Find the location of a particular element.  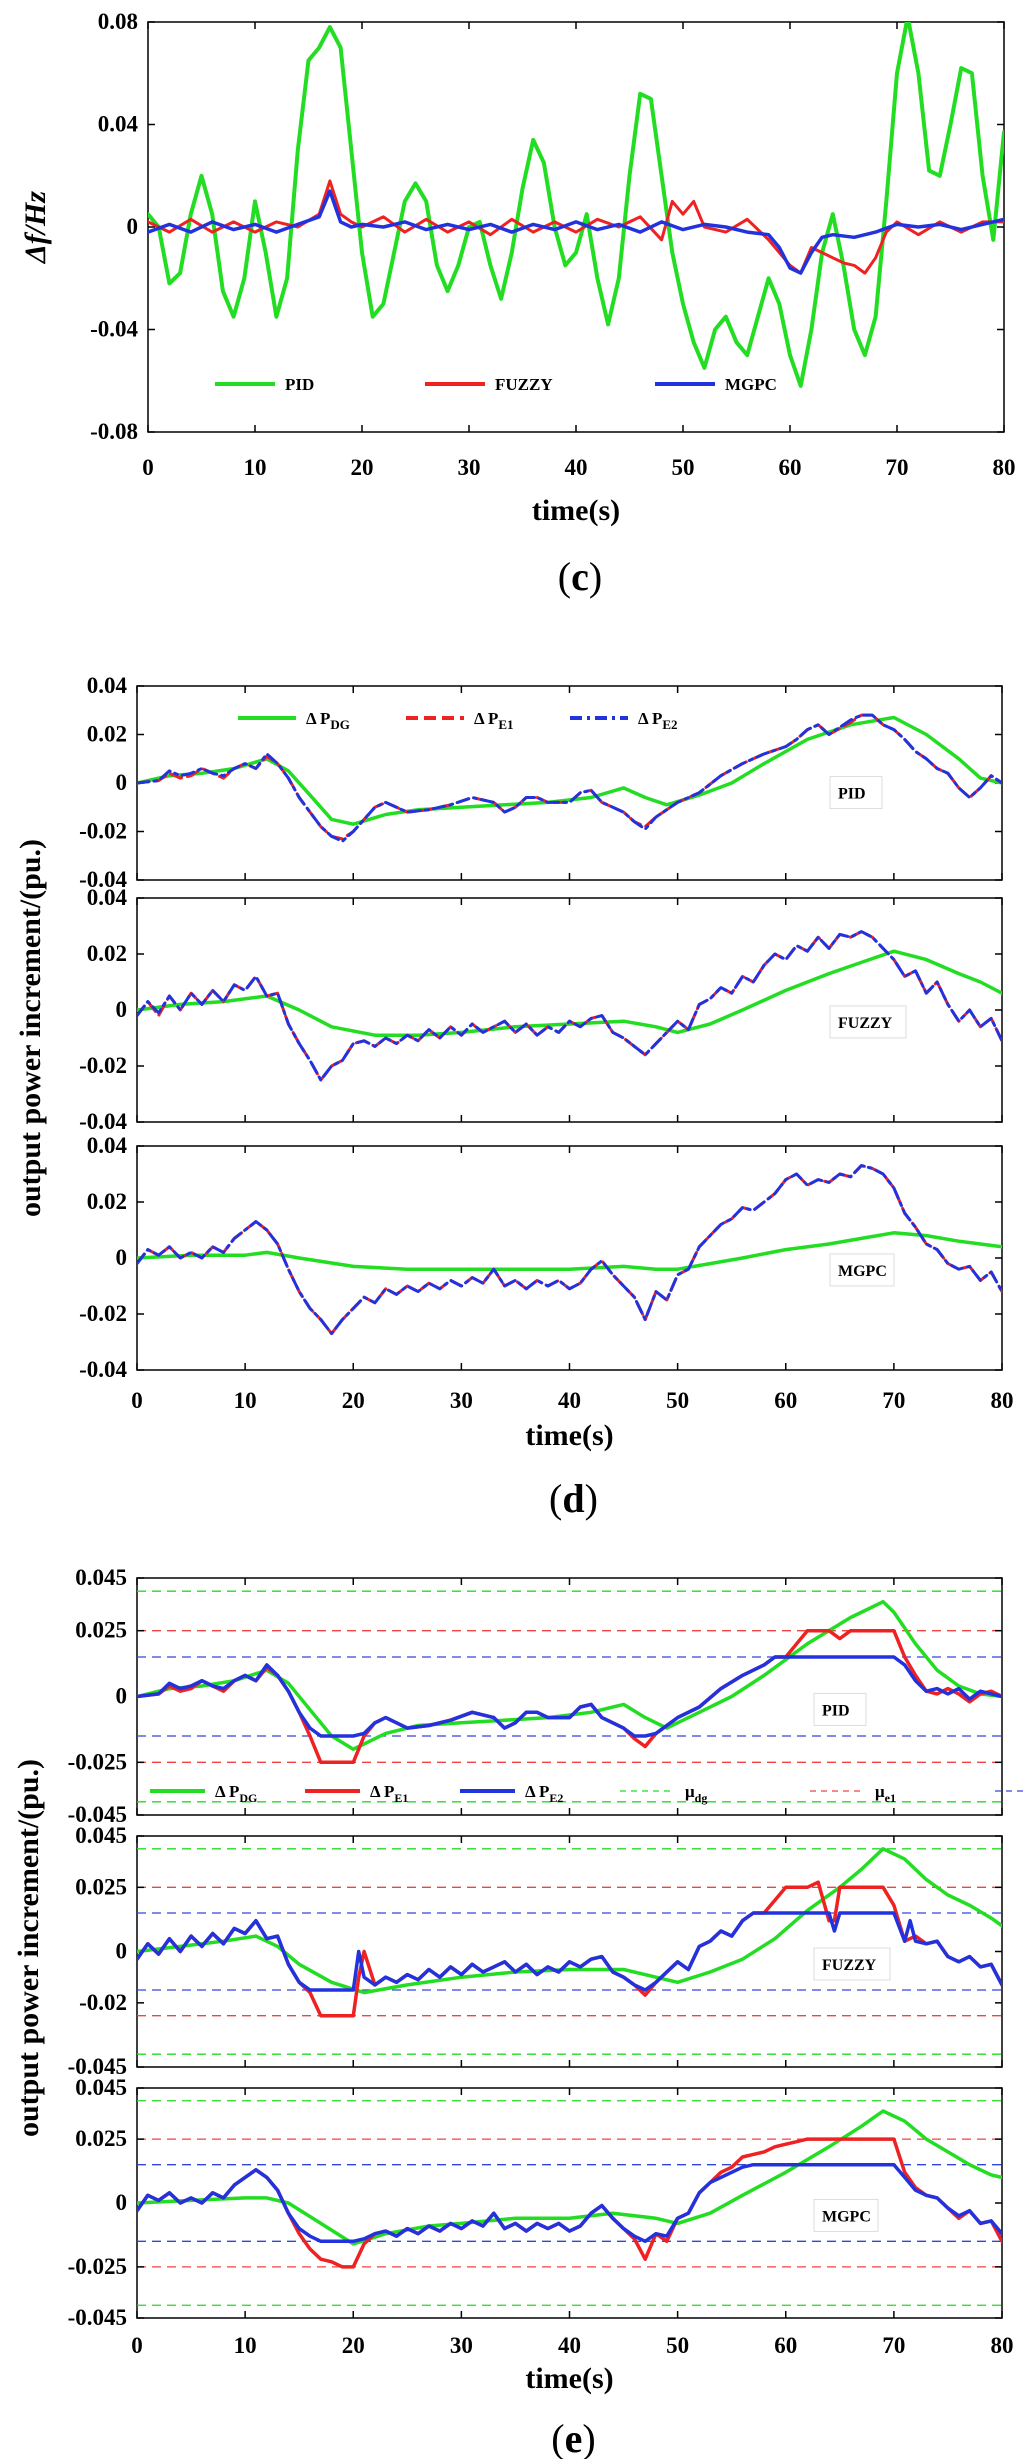

legend-label-main: μ is located at coordinates (880, 1791).